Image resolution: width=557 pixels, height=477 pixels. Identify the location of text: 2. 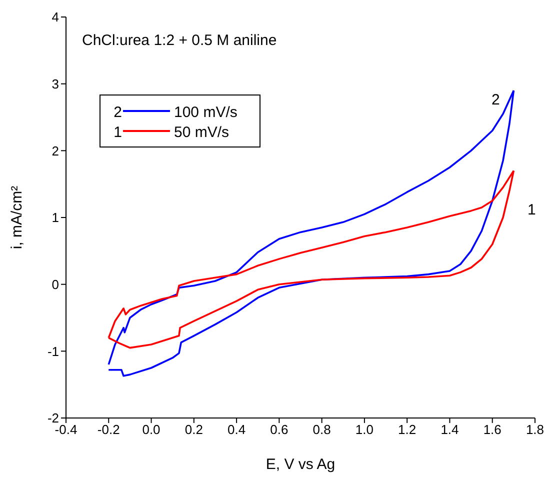
(118, 112).